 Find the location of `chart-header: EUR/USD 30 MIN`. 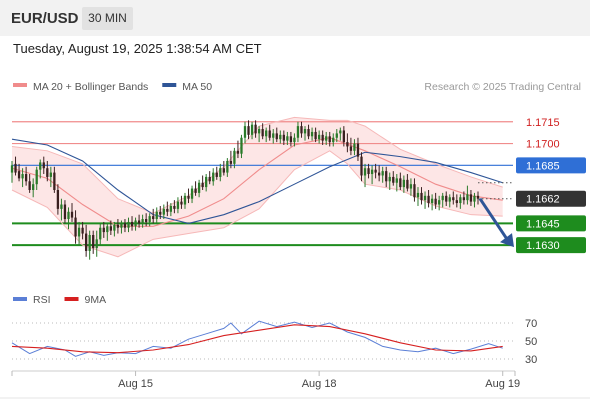

chart-header: EUR/USD 30 MIN is located at coordinates (295, 18).